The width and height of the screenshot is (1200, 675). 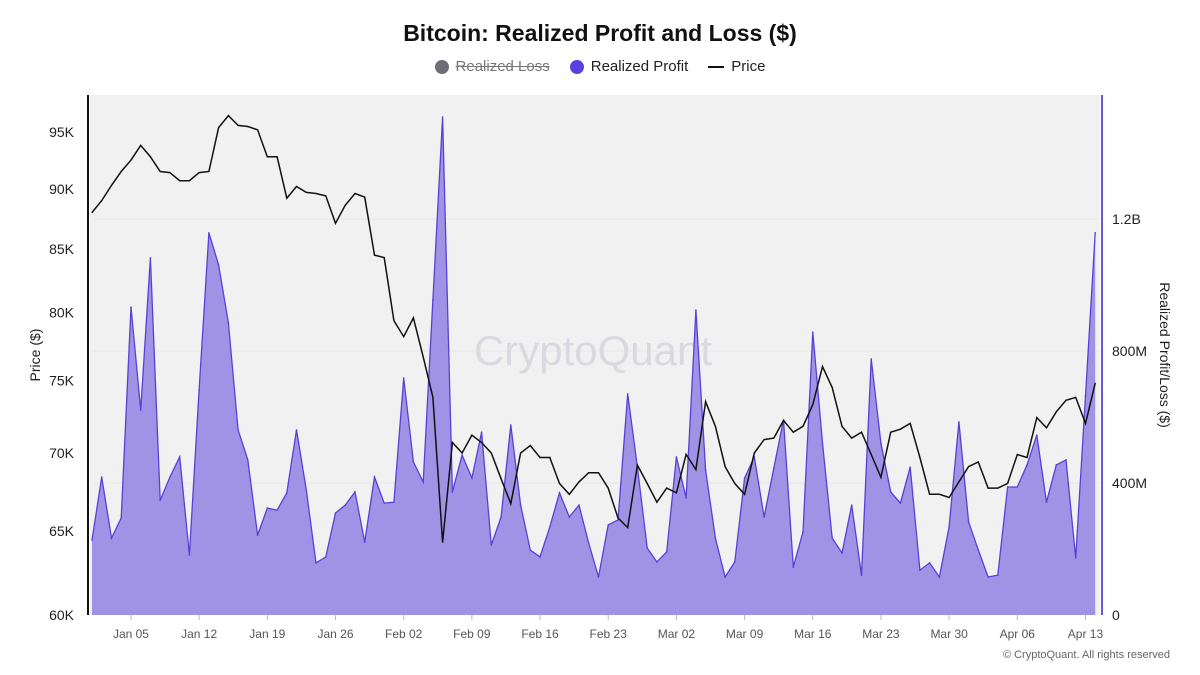 What do you see at coordinates (1086, 655) in the screenshot?
I see `copyright: © CryptoQuant. All rights reserved` at bounding box center [1086, 655].